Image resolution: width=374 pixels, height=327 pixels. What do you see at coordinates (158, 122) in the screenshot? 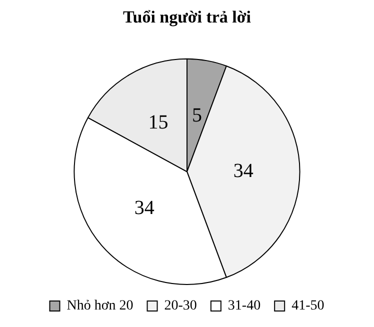
I see `data-label: 15` at bounding box center [158, 122].